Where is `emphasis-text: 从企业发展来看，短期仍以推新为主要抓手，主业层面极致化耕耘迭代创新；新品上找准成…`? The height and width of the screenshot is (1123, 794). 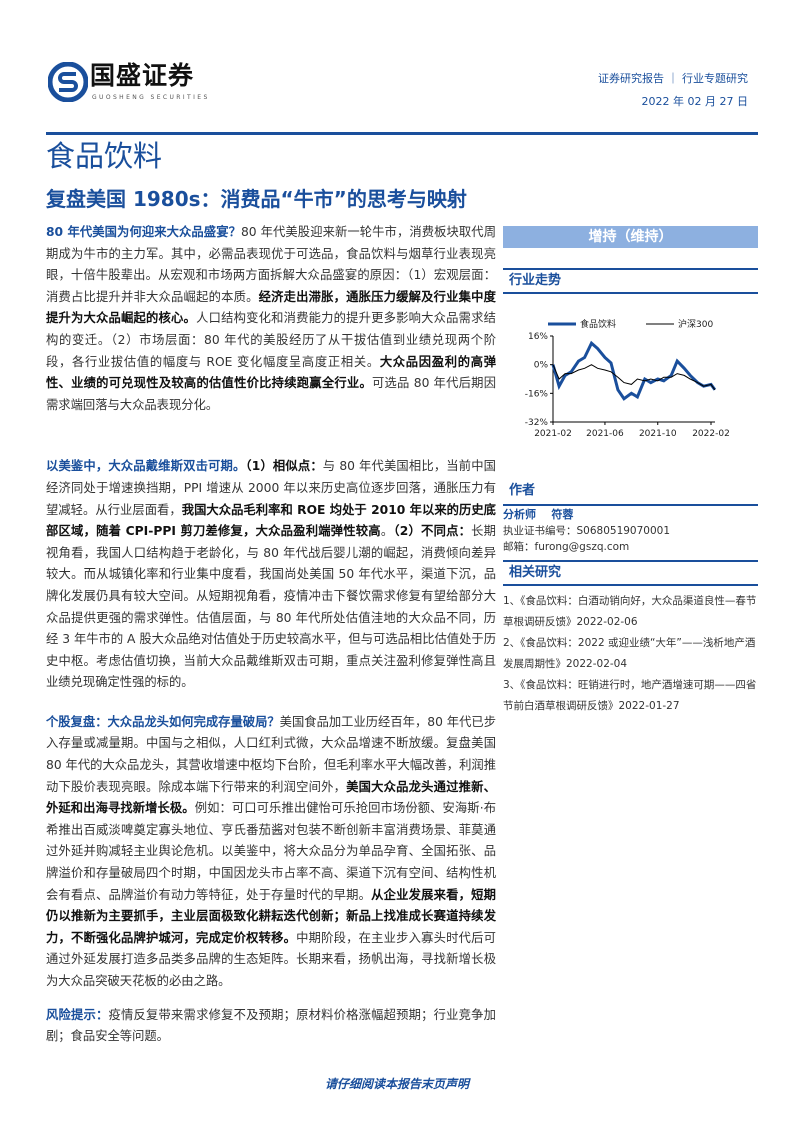 emphasis-text: 从企业发展来看，短期仍以推新为主要抓手，主业层面极致化耕耘迭代创新；新品上找准成… is located at coordinates (271, 916).